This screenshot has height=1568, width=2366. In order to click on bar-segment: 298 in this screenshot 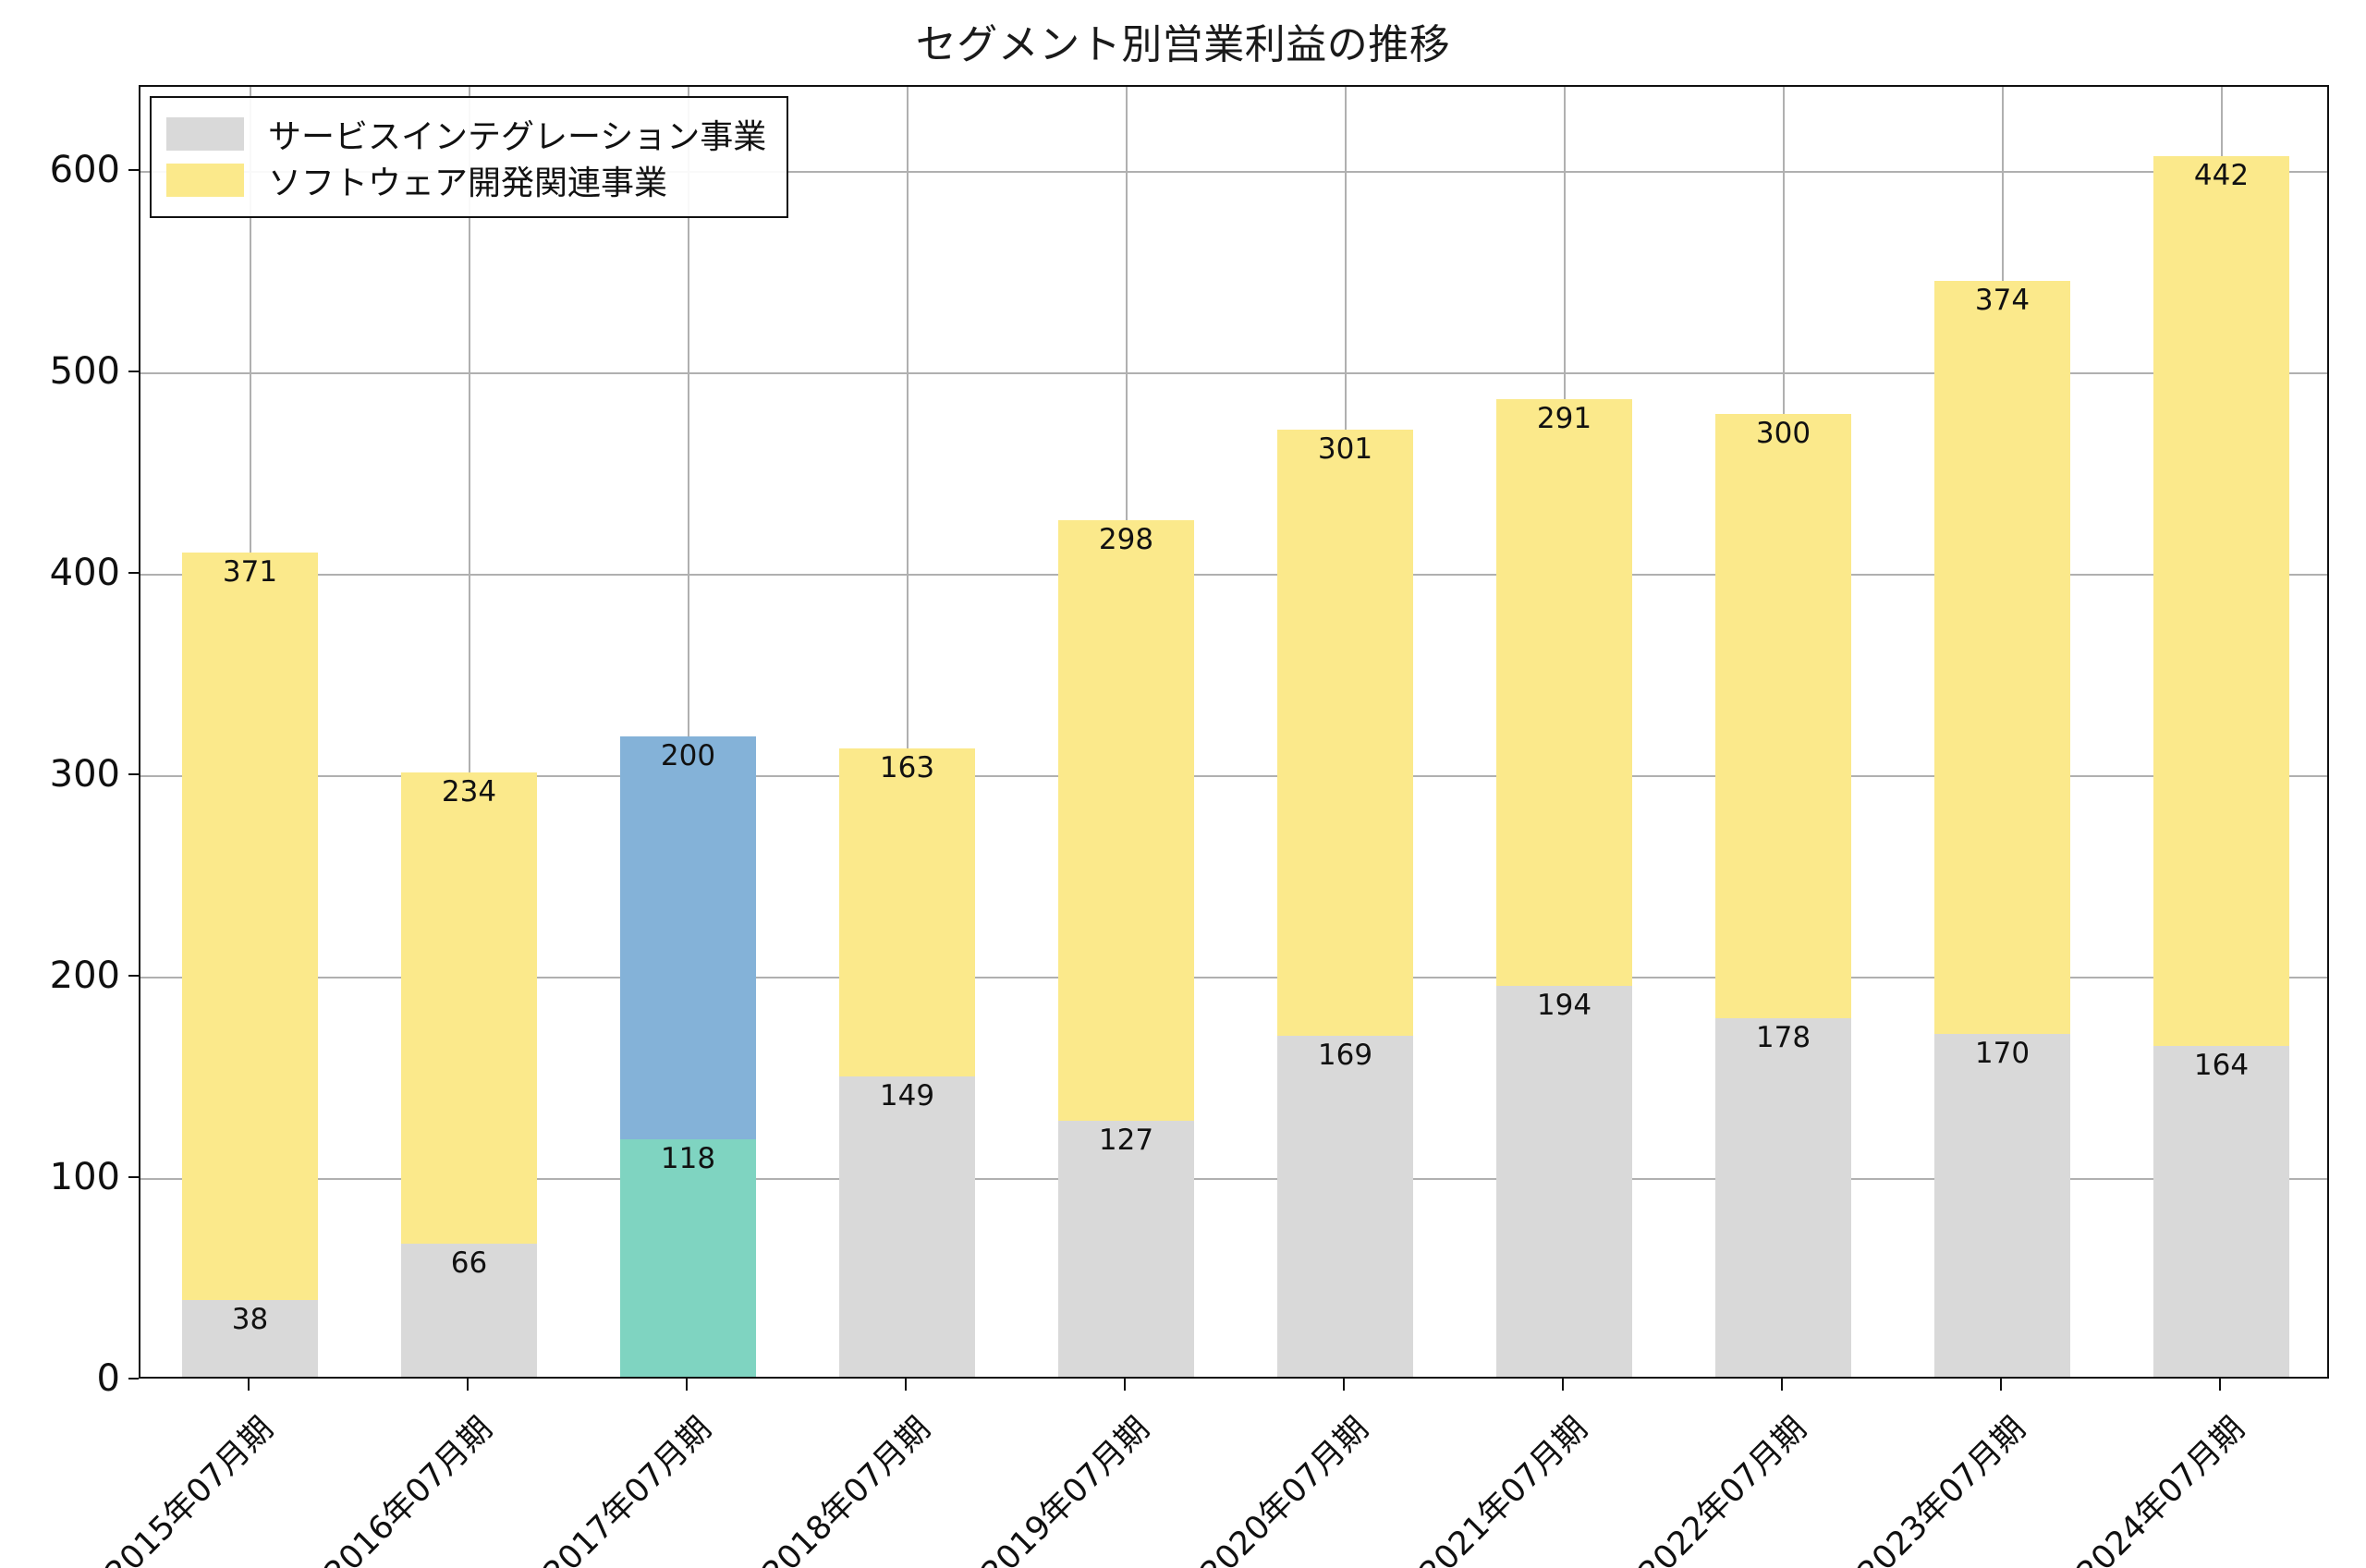, I will do `click(1126, 821)`.